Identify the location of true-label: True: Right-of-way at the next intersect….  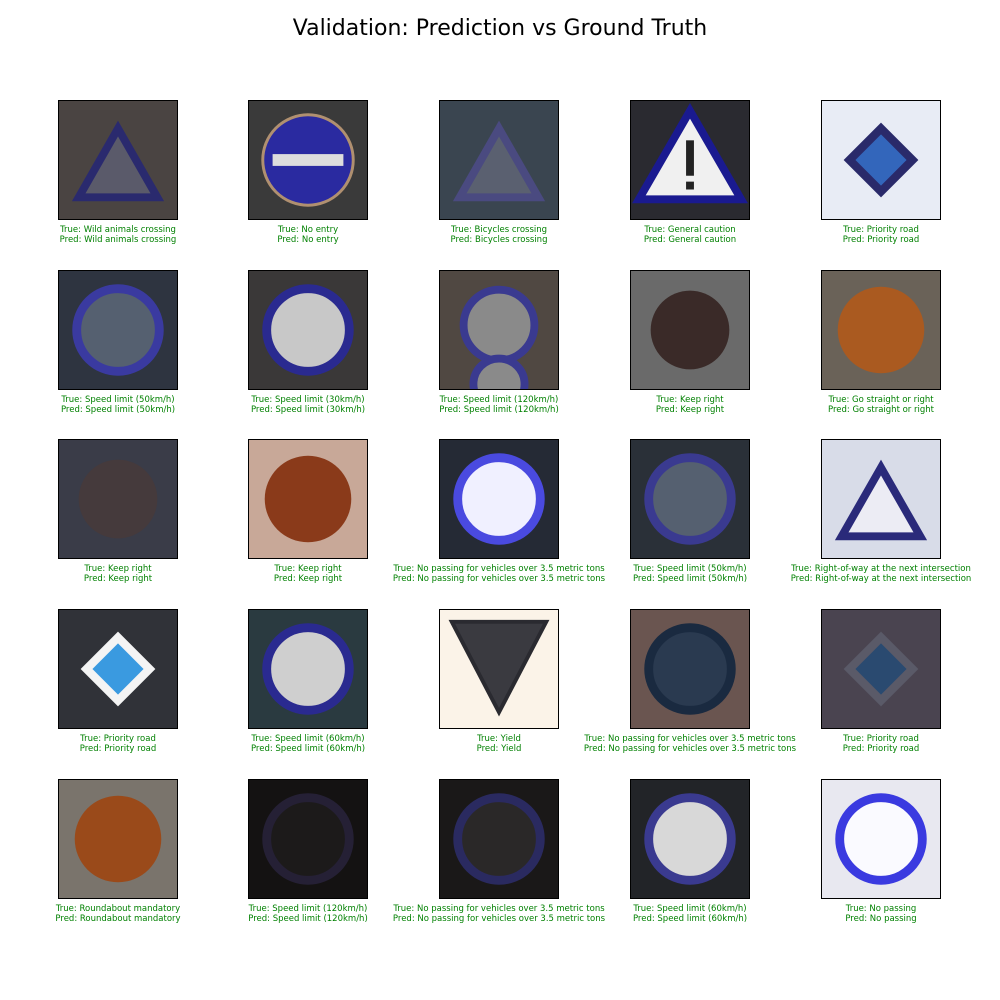
(880, 569).